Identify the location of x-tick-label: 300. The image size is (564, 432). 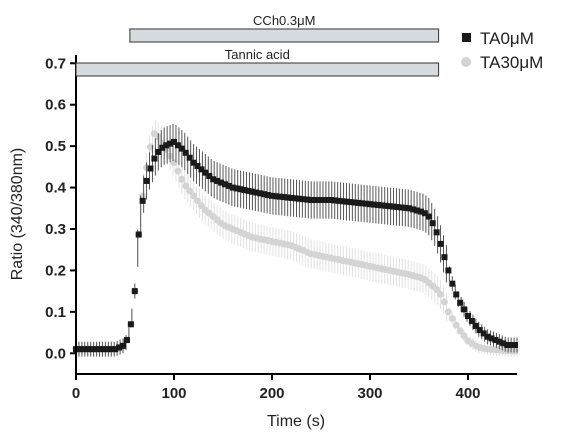
(369, 393).